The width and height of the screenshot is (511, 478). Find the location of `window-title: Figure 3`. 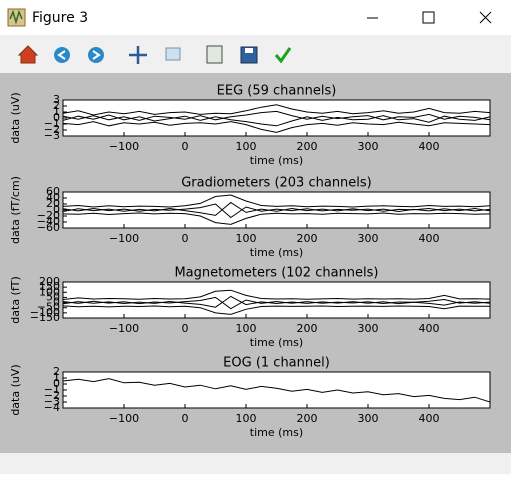

window-title: Figure 3 is located at coordinates (60, 18).